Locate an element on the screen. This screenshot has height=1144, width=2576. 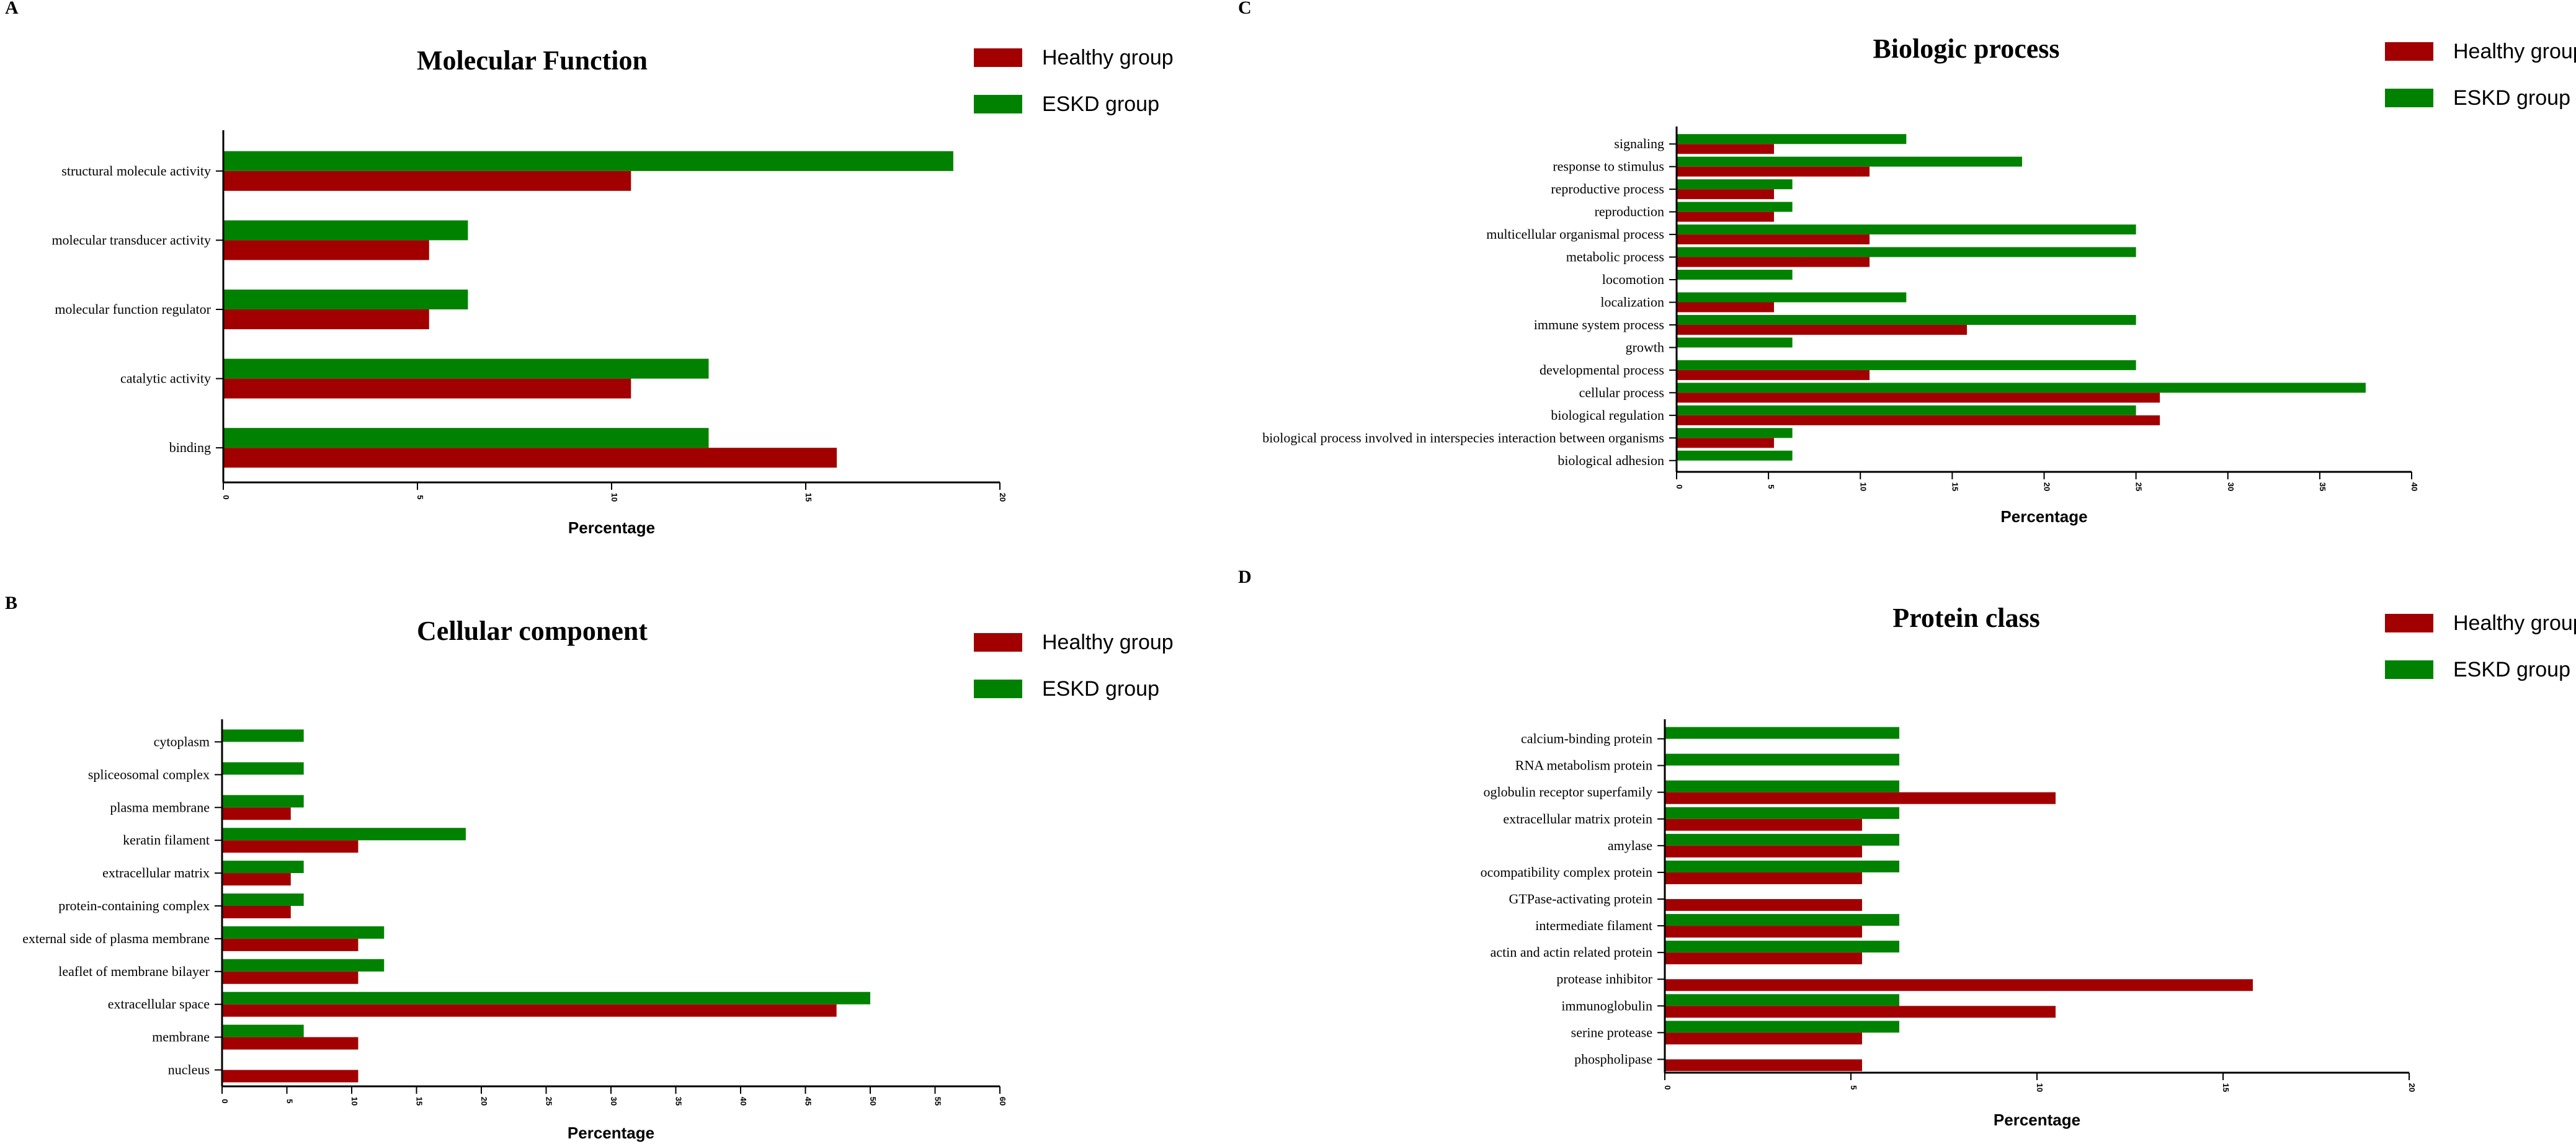
category-label: response to stimulus is located at coordinates (1608, 166).